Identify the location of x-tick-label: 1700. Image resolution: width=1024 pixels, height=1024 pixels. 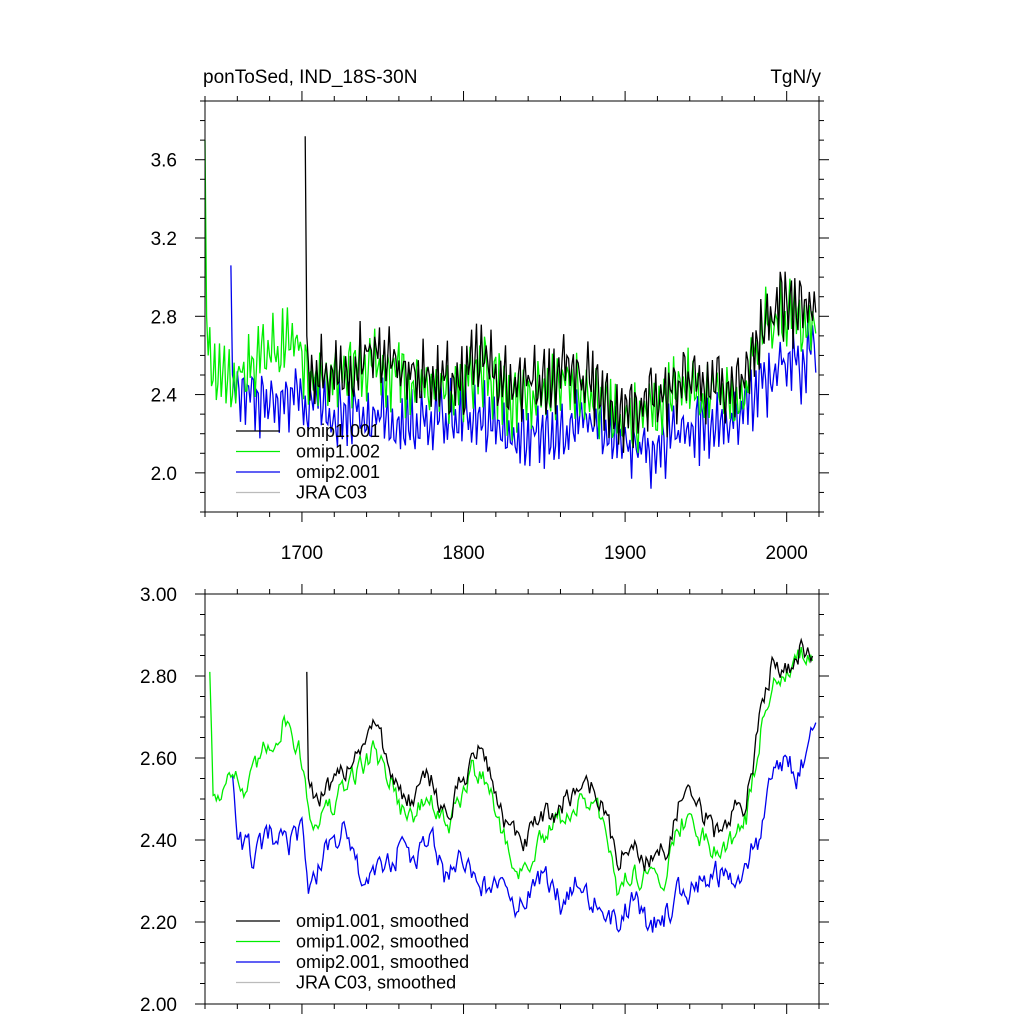
(302, 553).